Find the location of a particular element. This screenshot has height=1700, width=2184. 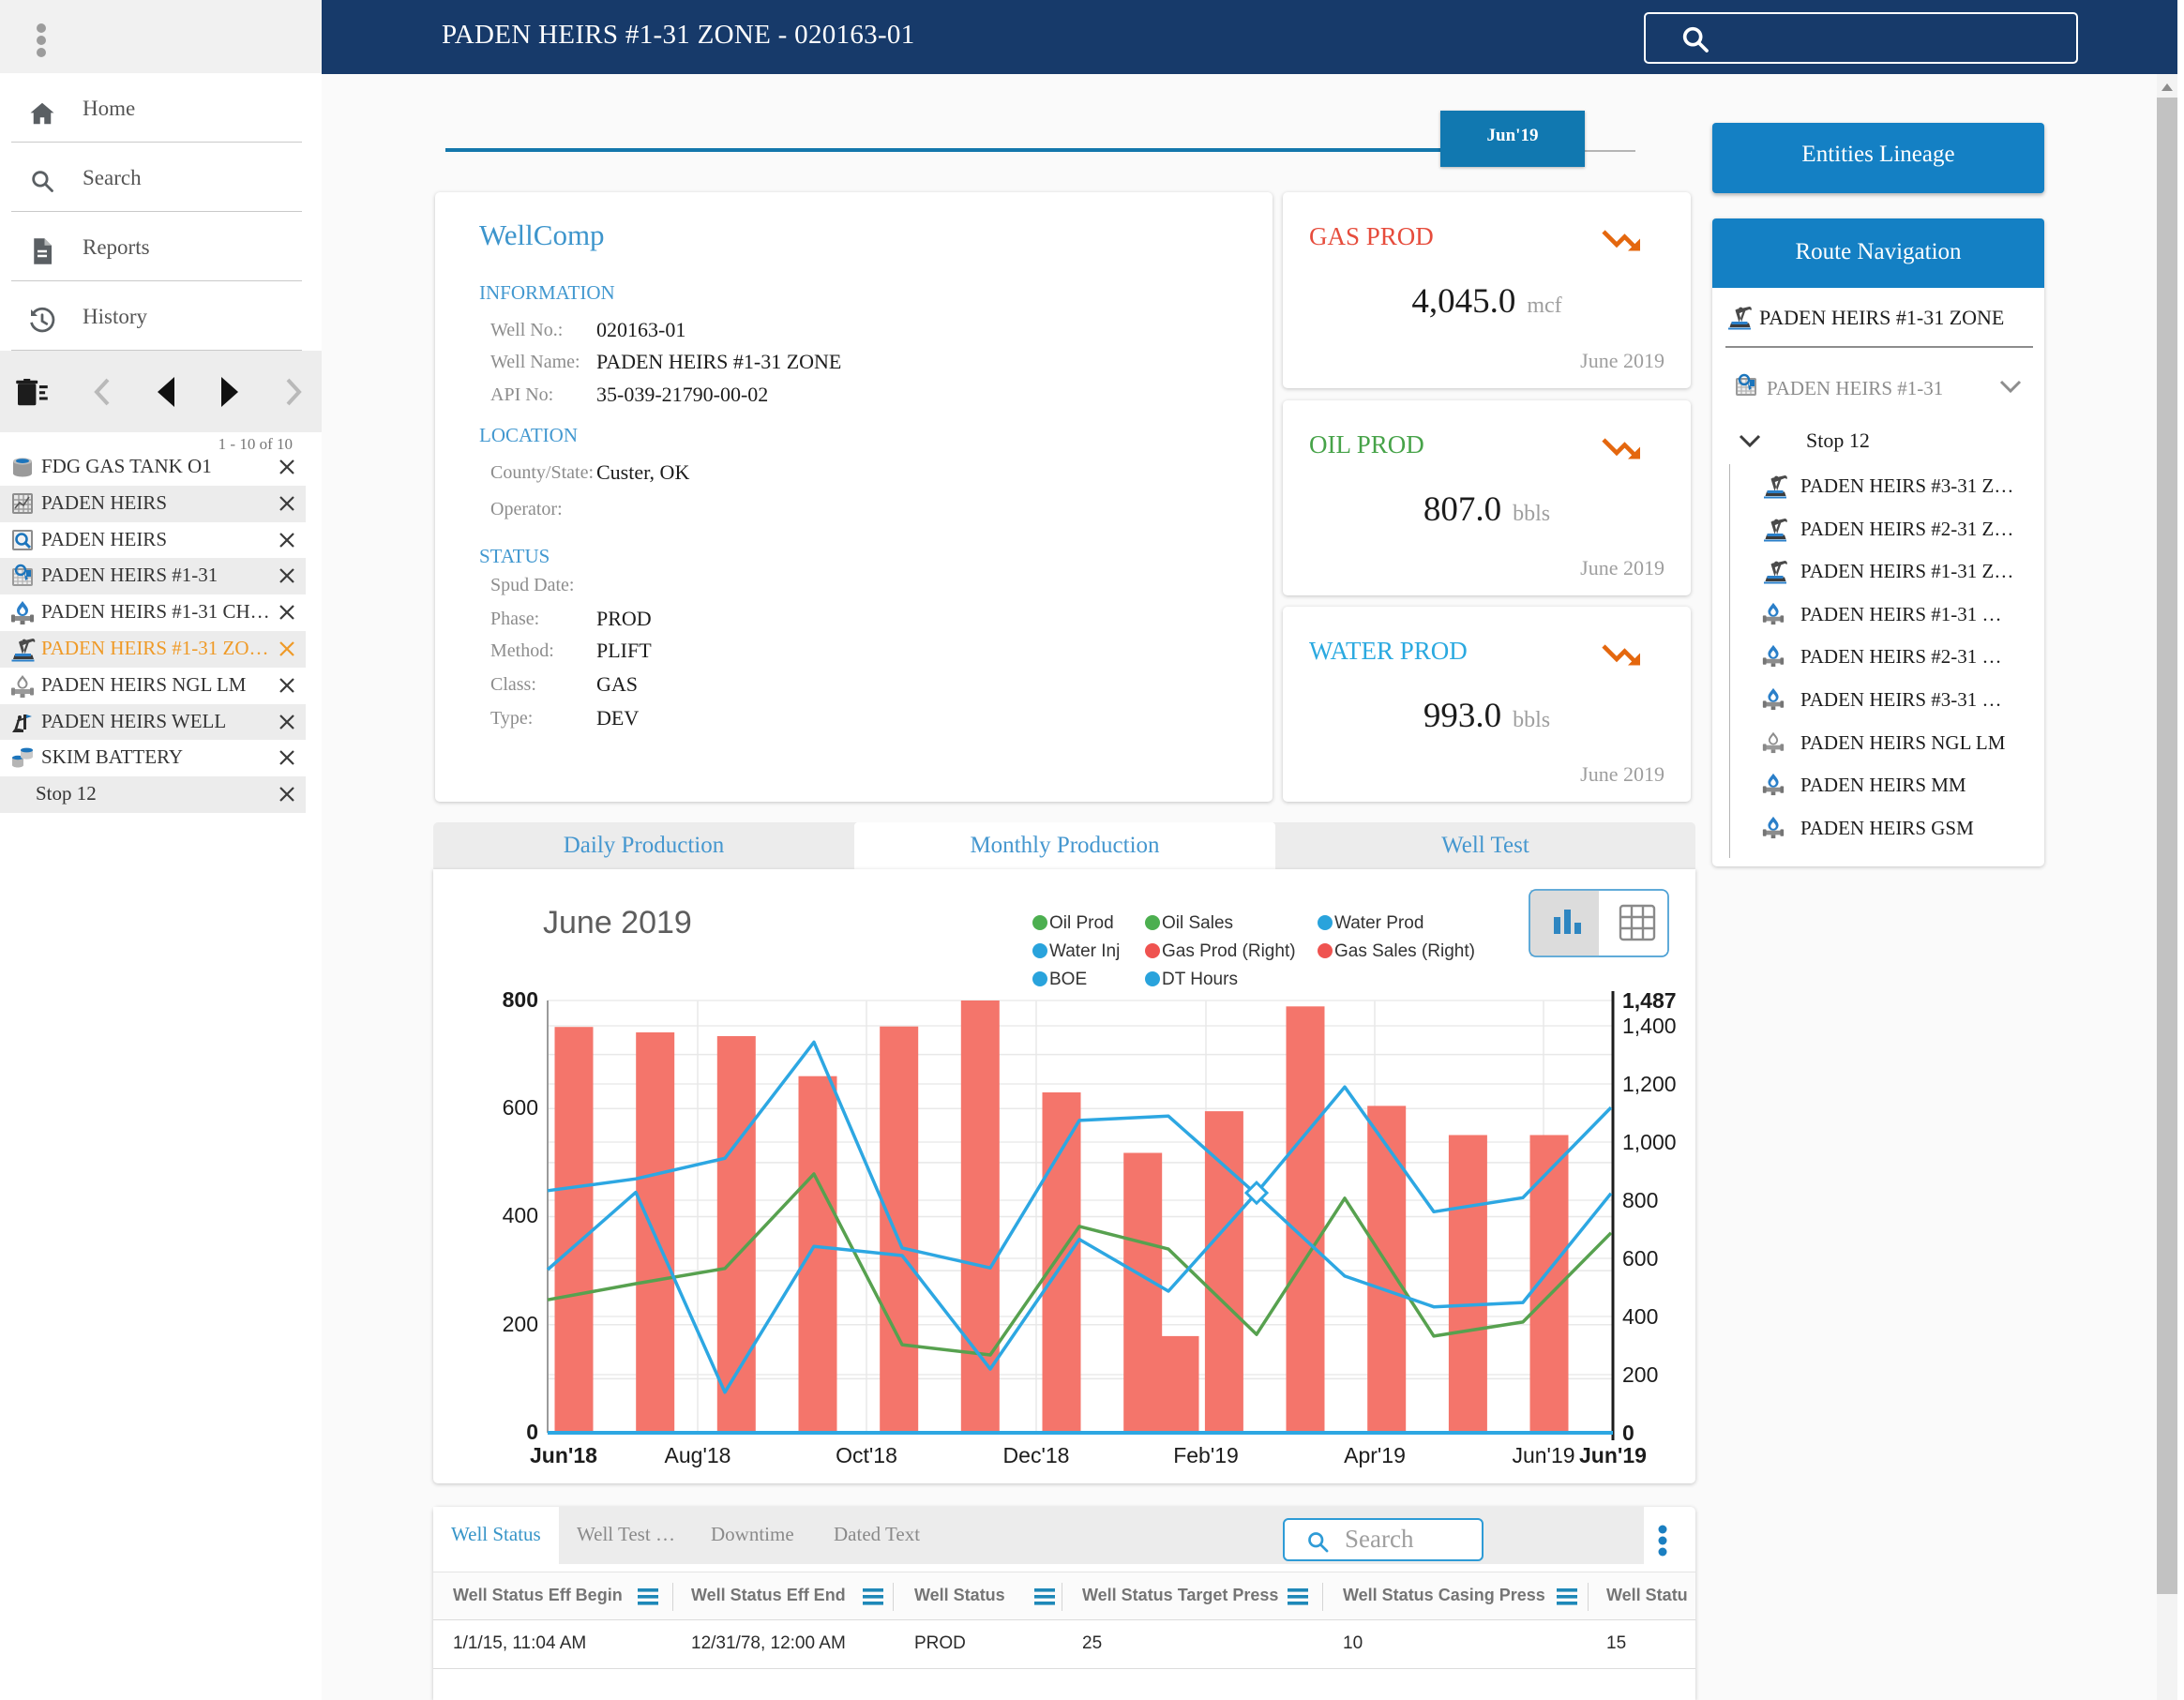

svg-text: Aug'18 is located at coordinates (698, 1455).